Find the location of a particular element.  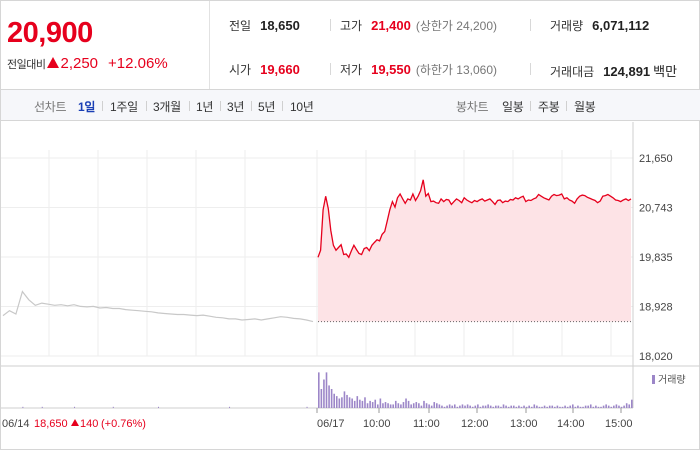

stat-label: 시가 is located at coordinates (240, 70).